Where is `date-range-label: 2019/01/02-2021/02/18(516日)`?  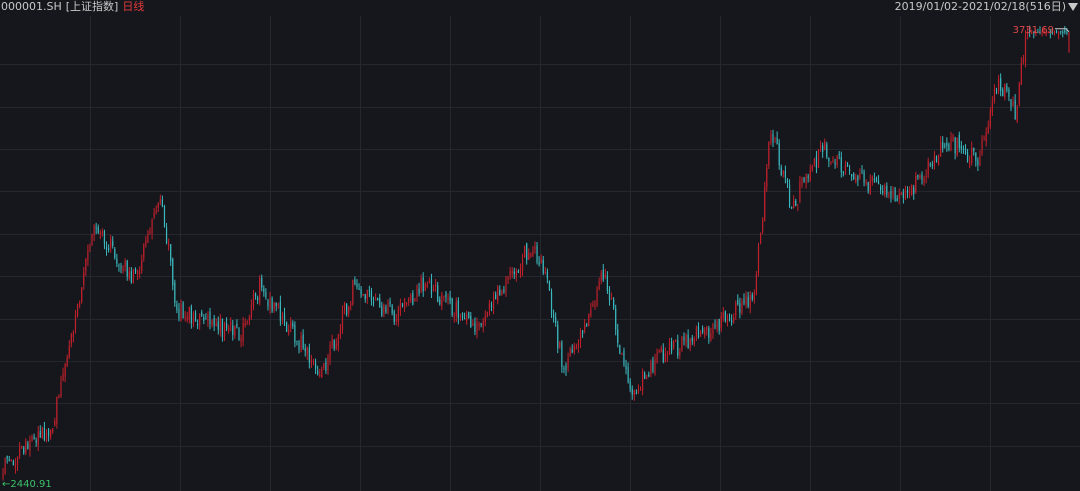
date-range-label: 2019/01/02-2021/02/18(516日) is located at coordinates (980, 6).